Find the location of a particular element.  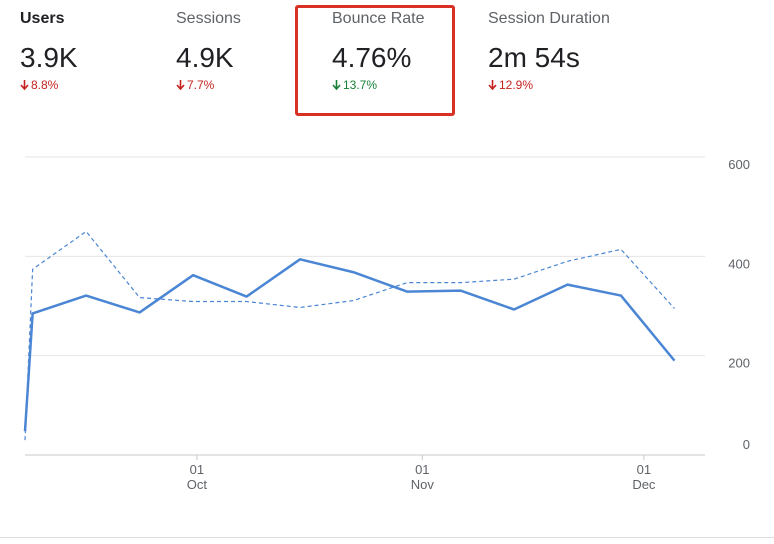

metric-value: 4.9K is located at coordinates (205, 57).